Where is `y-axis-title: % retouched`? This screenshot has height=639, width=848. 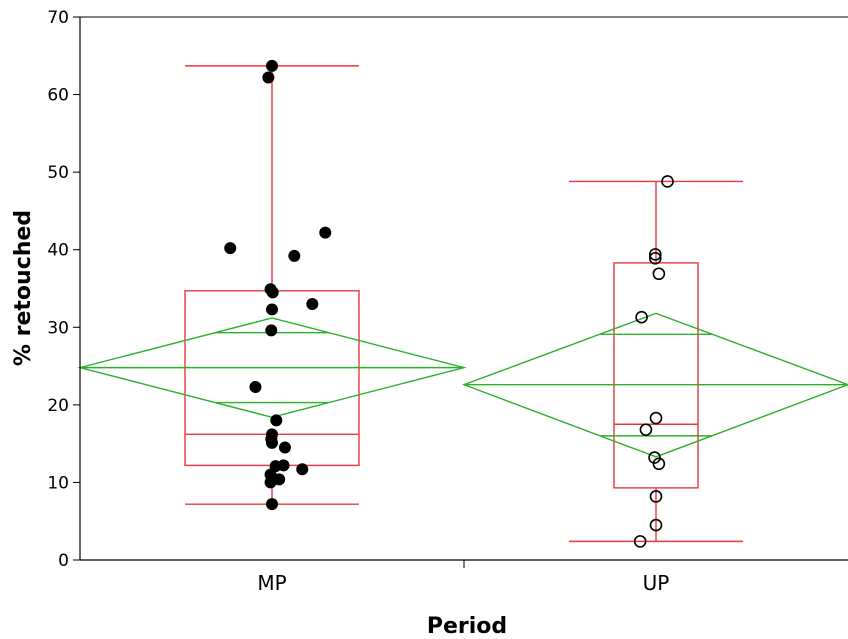
y-axis-title: % retouched is located at coordinates (23, 288).